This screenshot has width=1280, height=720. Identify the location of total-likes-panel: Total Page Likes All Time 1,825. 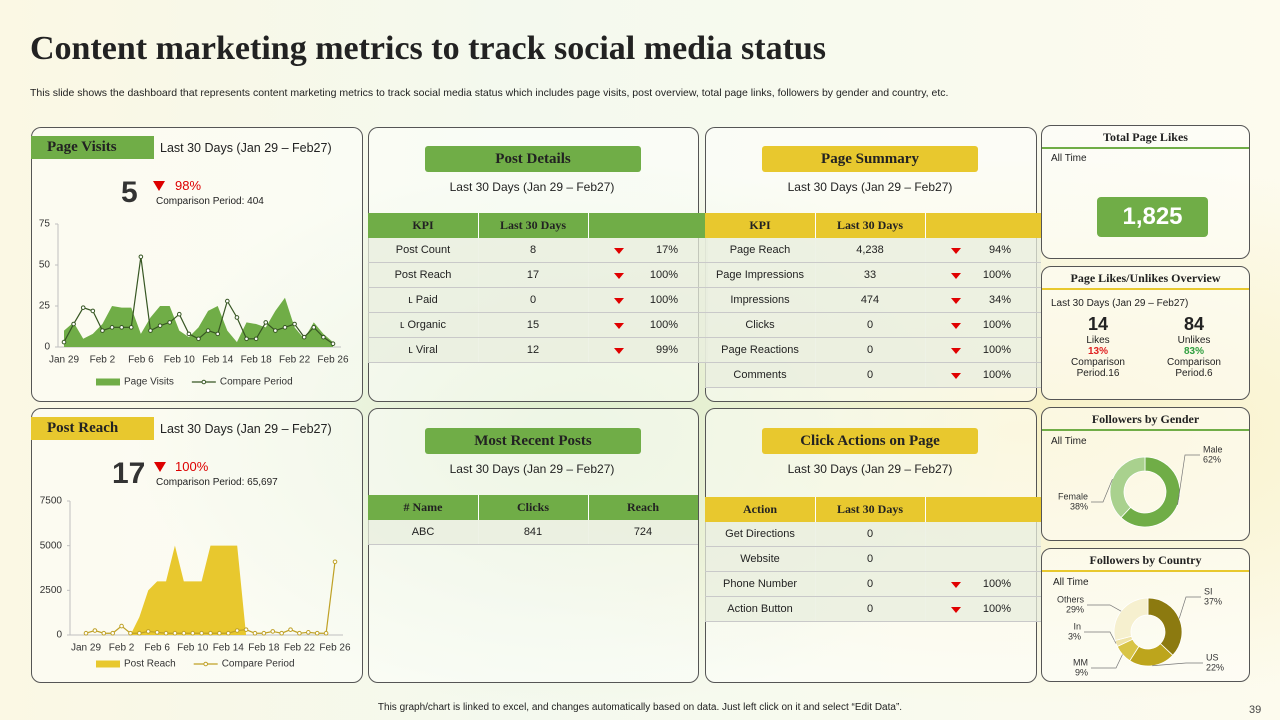
(1145, 192).